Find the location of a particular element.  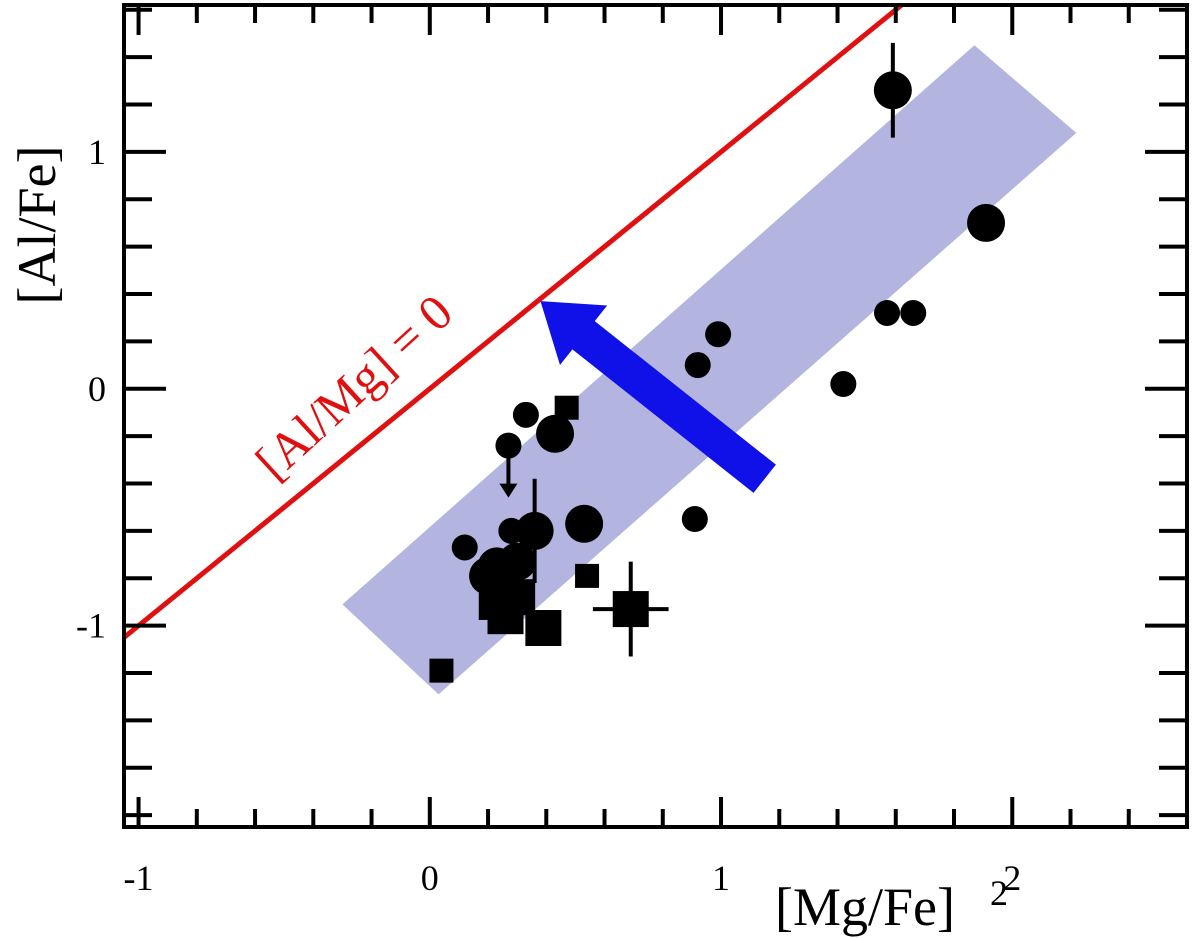

upper-limit-arrowhead is located at coordinates (508, 490).